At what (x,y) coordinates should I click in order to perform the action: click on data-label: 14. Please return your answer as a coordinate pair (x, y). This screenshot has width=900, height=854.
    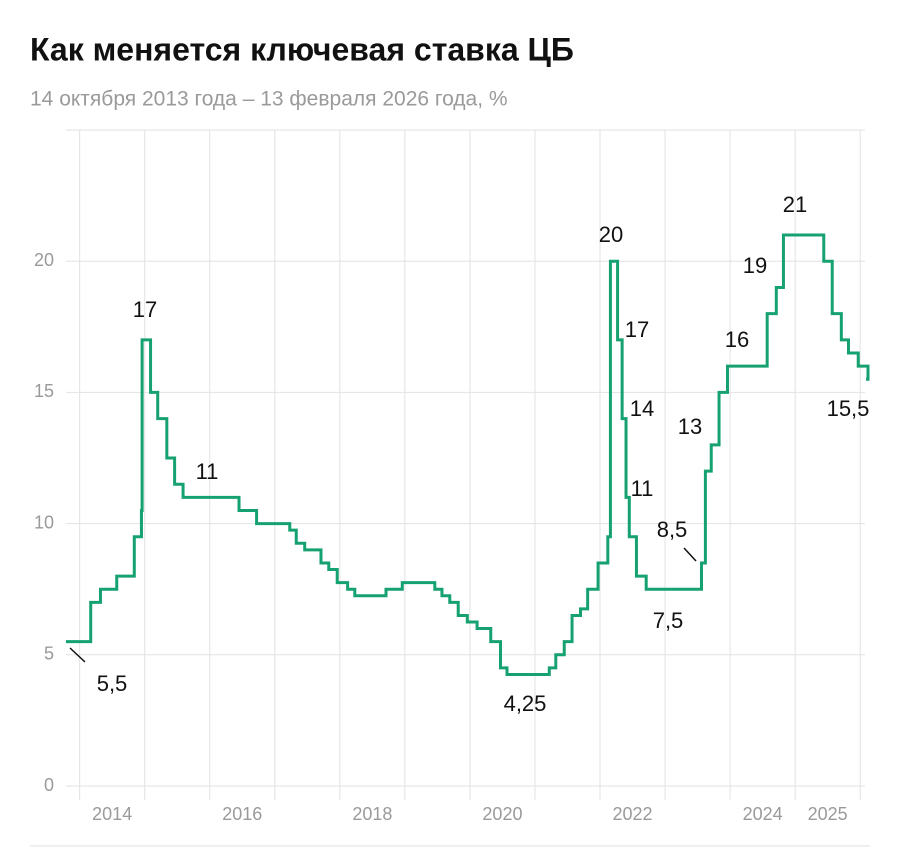
    Looking at the image, I should click on (642, 408).